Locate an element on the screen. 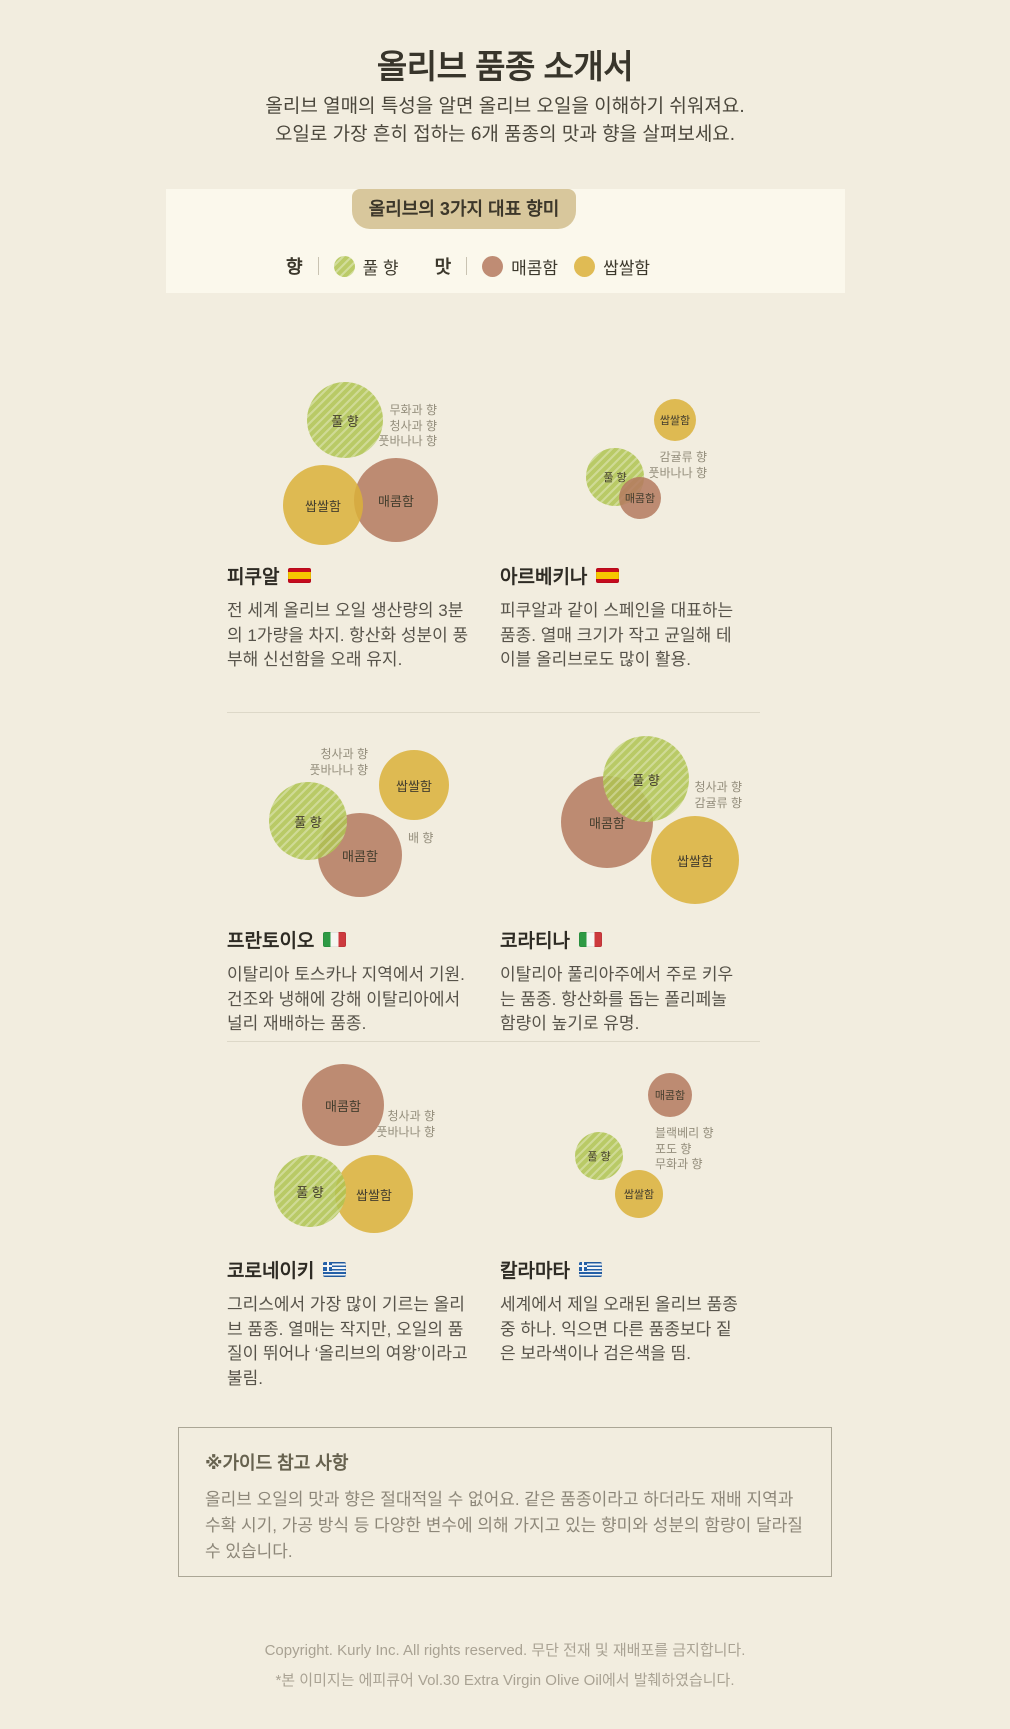  flavor-bubble-chart: 매콤함 풀 향 쌉쌀함 블랙베리 향 포도 향 무화과 향 is located at coordinates (622, 1148).